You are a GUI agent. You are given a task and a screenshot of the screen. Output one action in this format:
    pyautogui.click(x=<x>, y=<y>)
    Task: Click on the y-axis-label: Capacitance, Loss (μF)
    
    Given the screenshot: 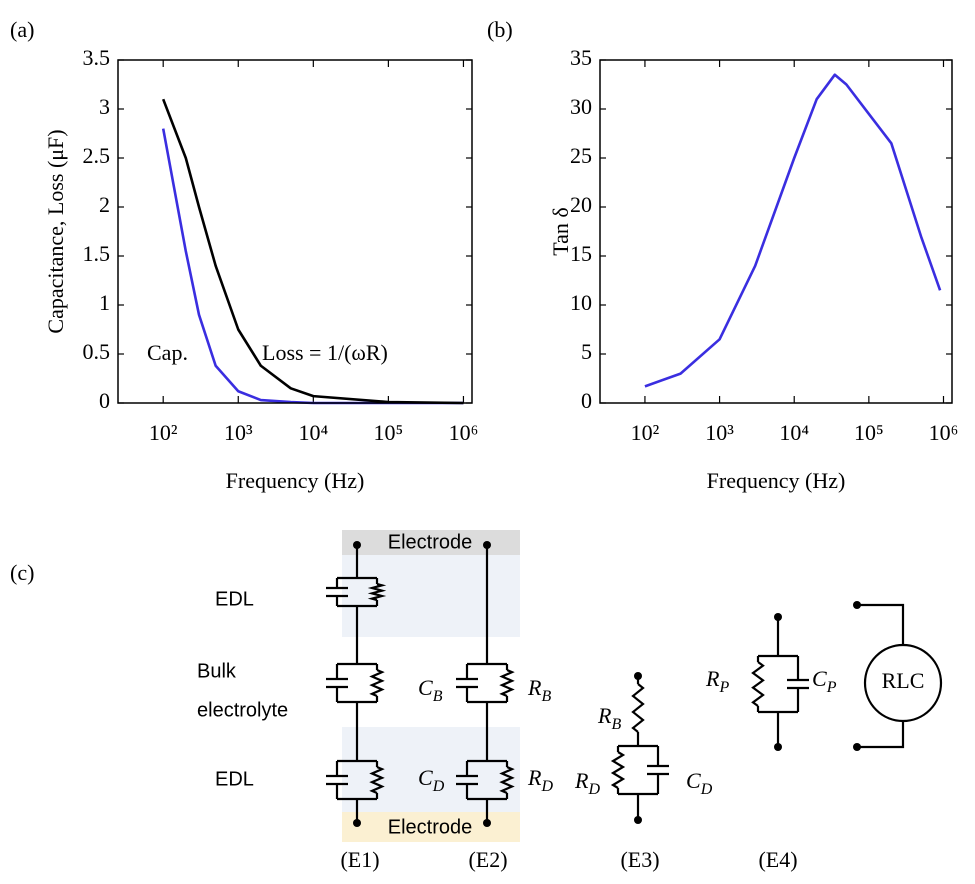 What is the action you would take?
    pyautogui.click(x=55, y=231)
    